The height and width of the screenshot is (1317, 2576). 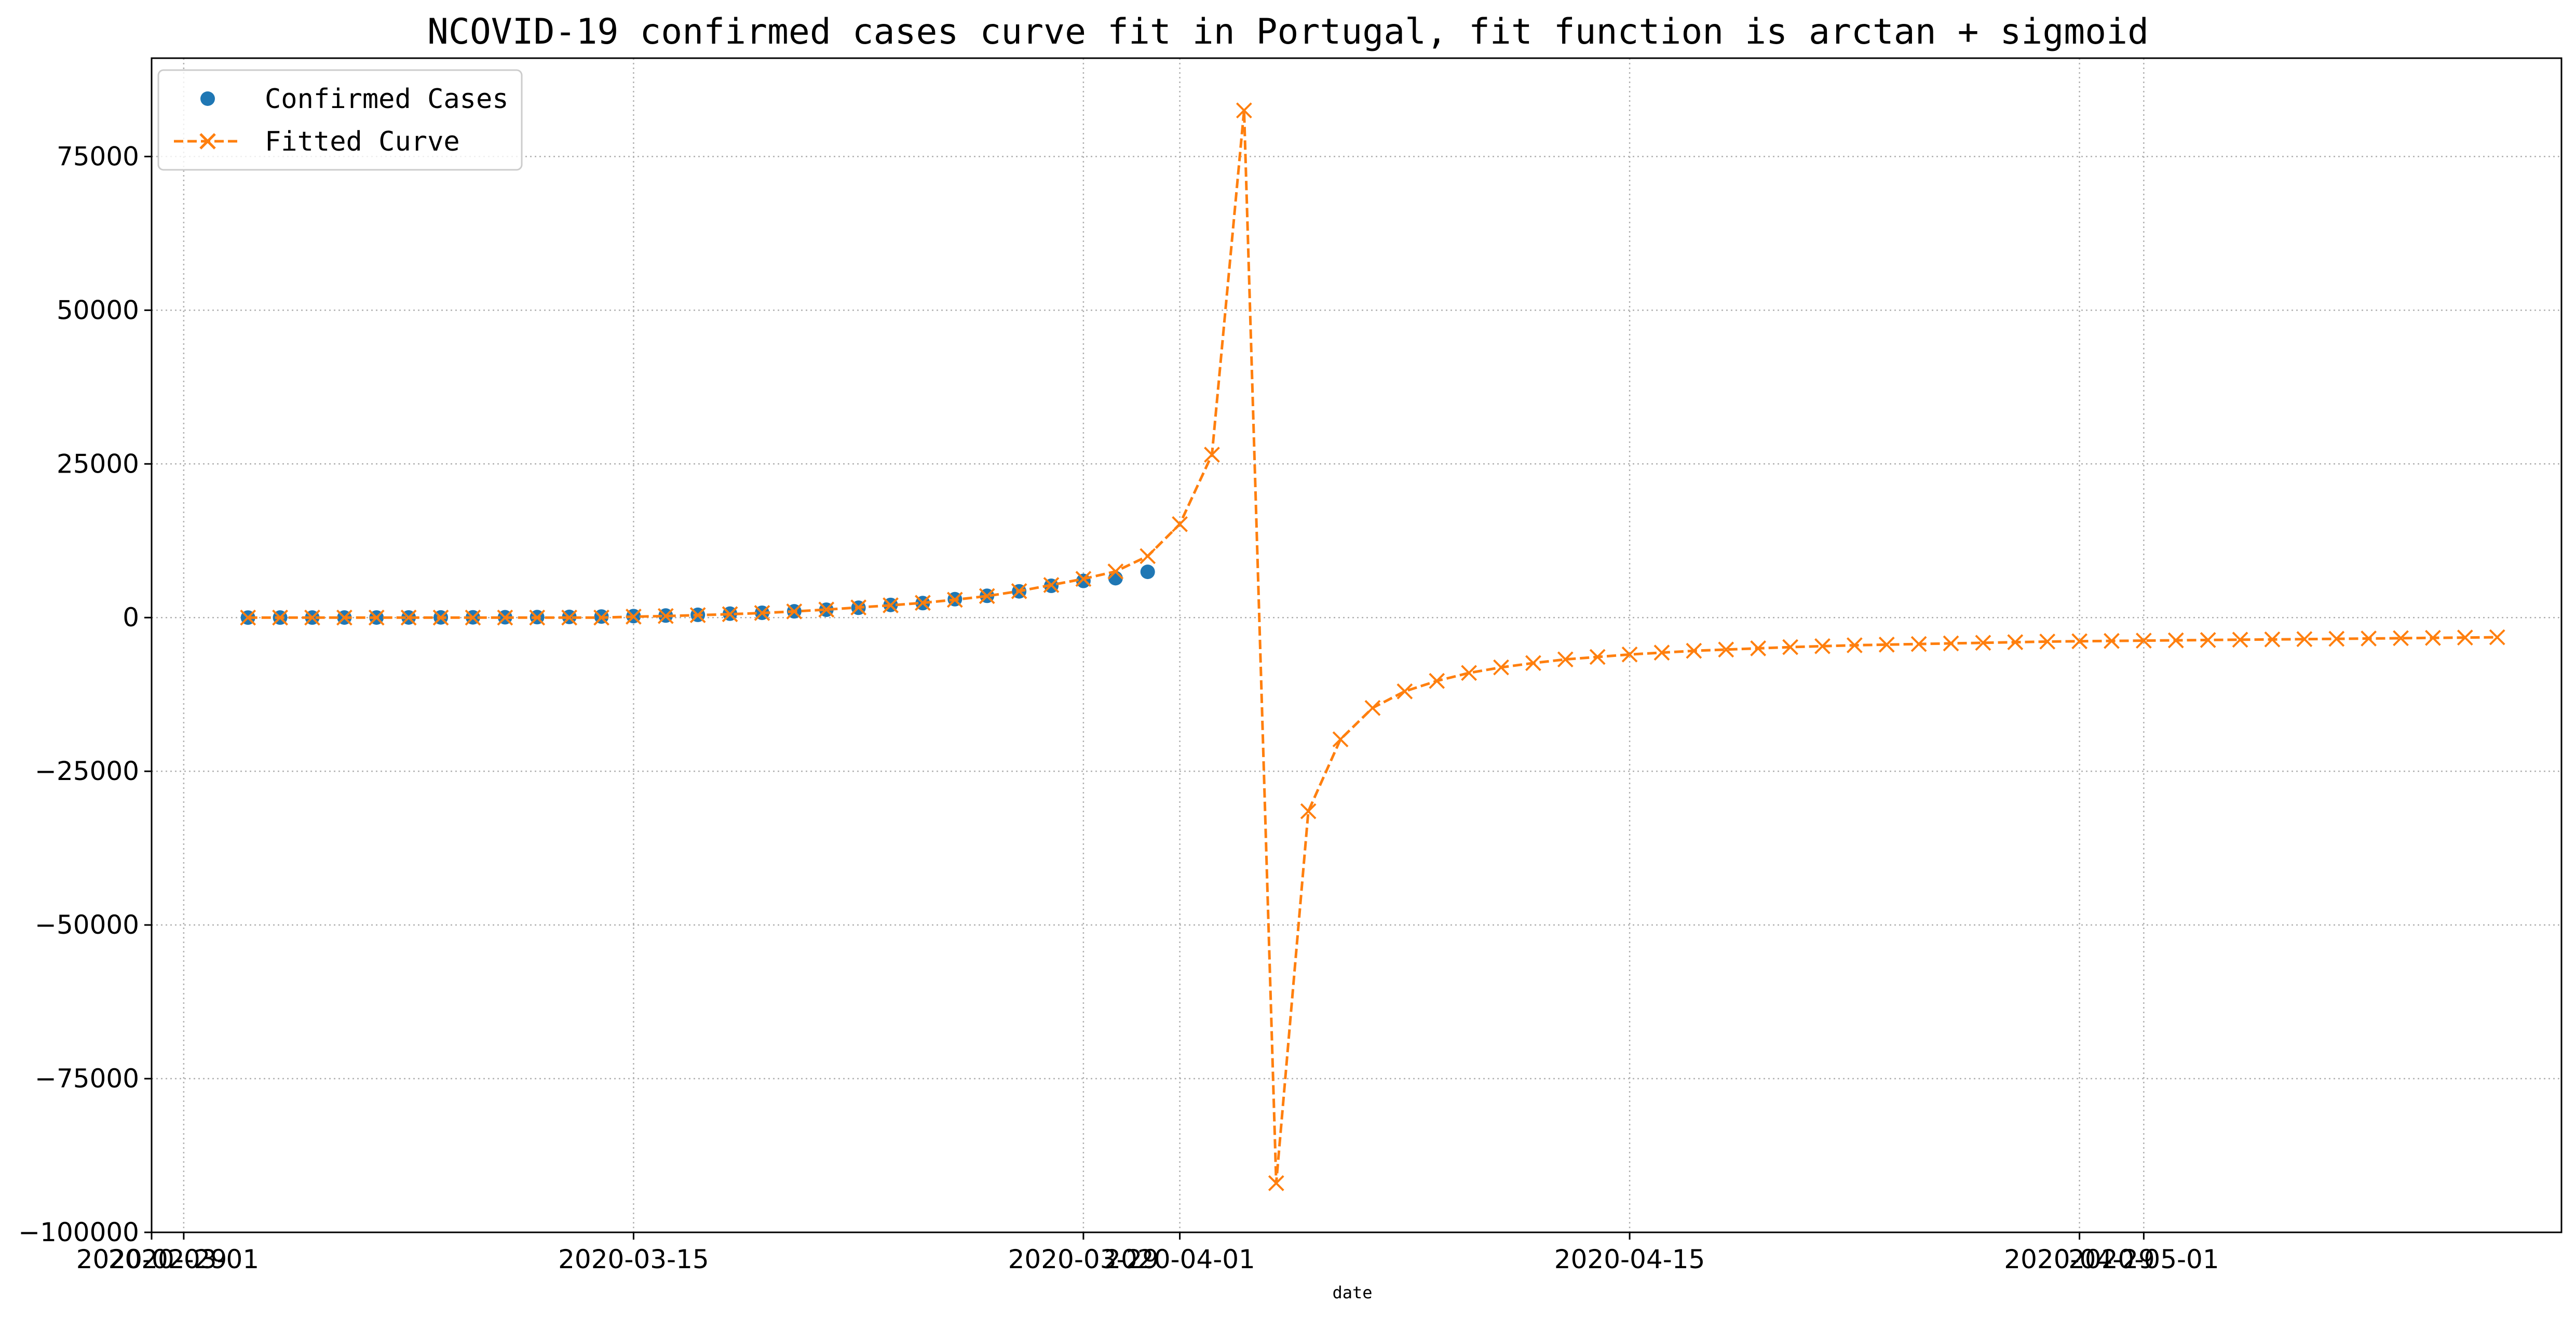 I want to click on y-tick-label: −25000, so click(x=87, y=771).